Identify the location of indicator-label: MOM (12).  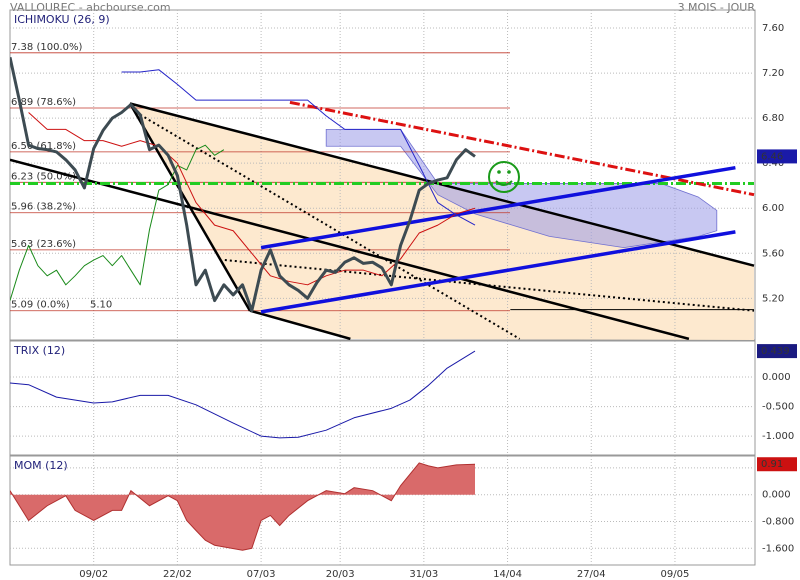
(41, 465).